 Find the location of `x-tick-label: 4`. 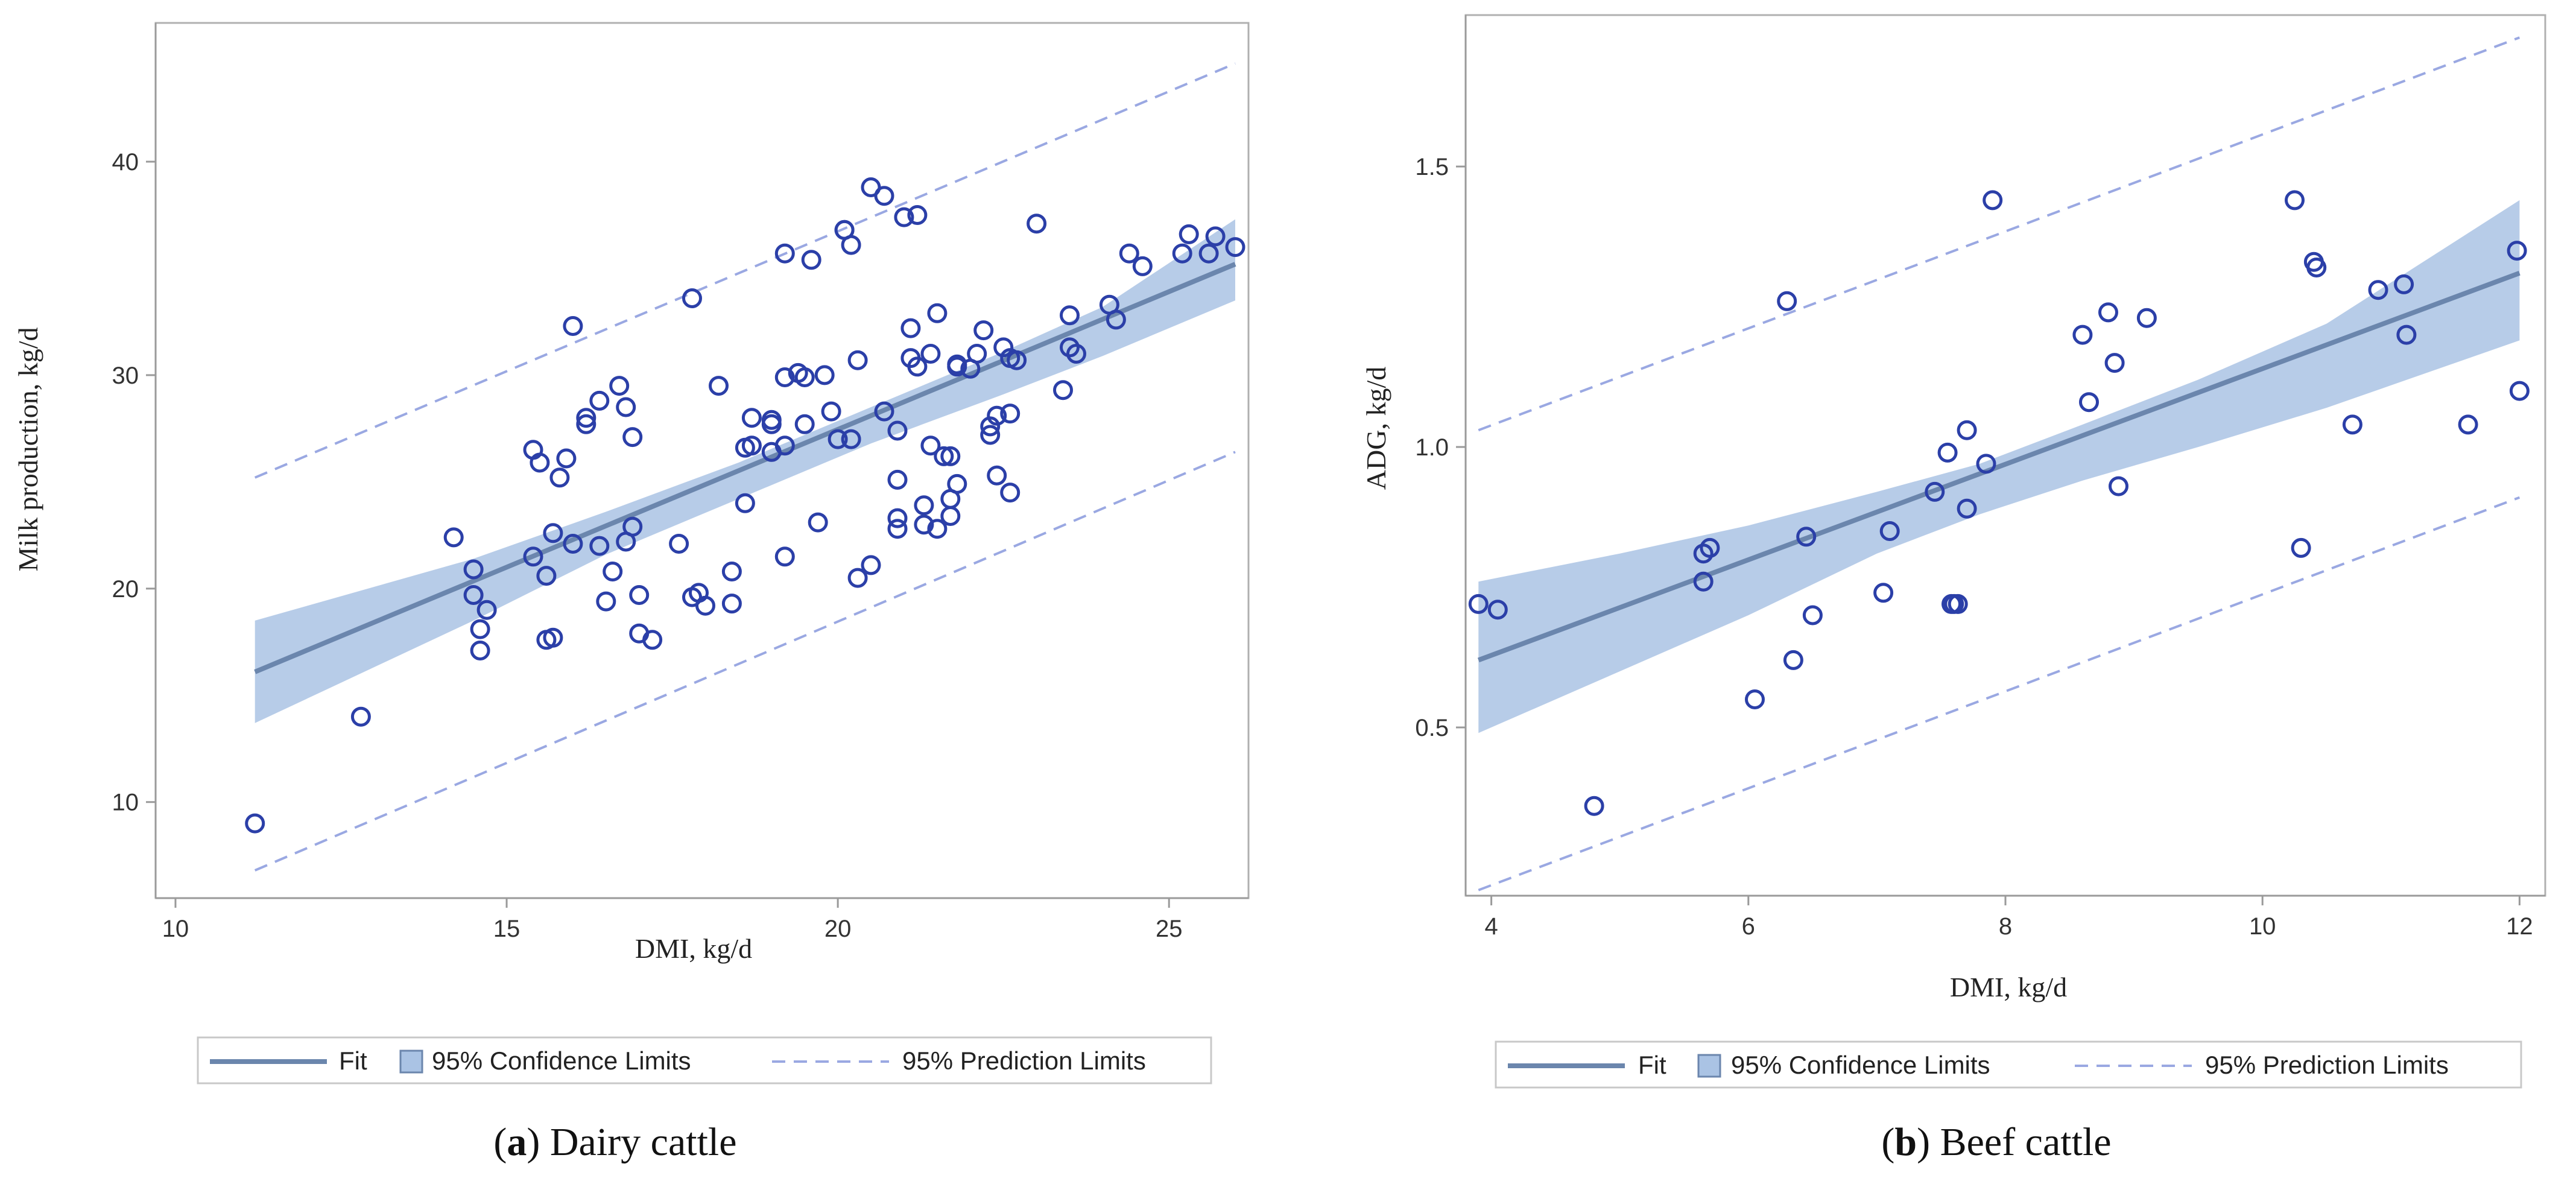

x-tick-label: 4 is located at coordinates (1491, 926).